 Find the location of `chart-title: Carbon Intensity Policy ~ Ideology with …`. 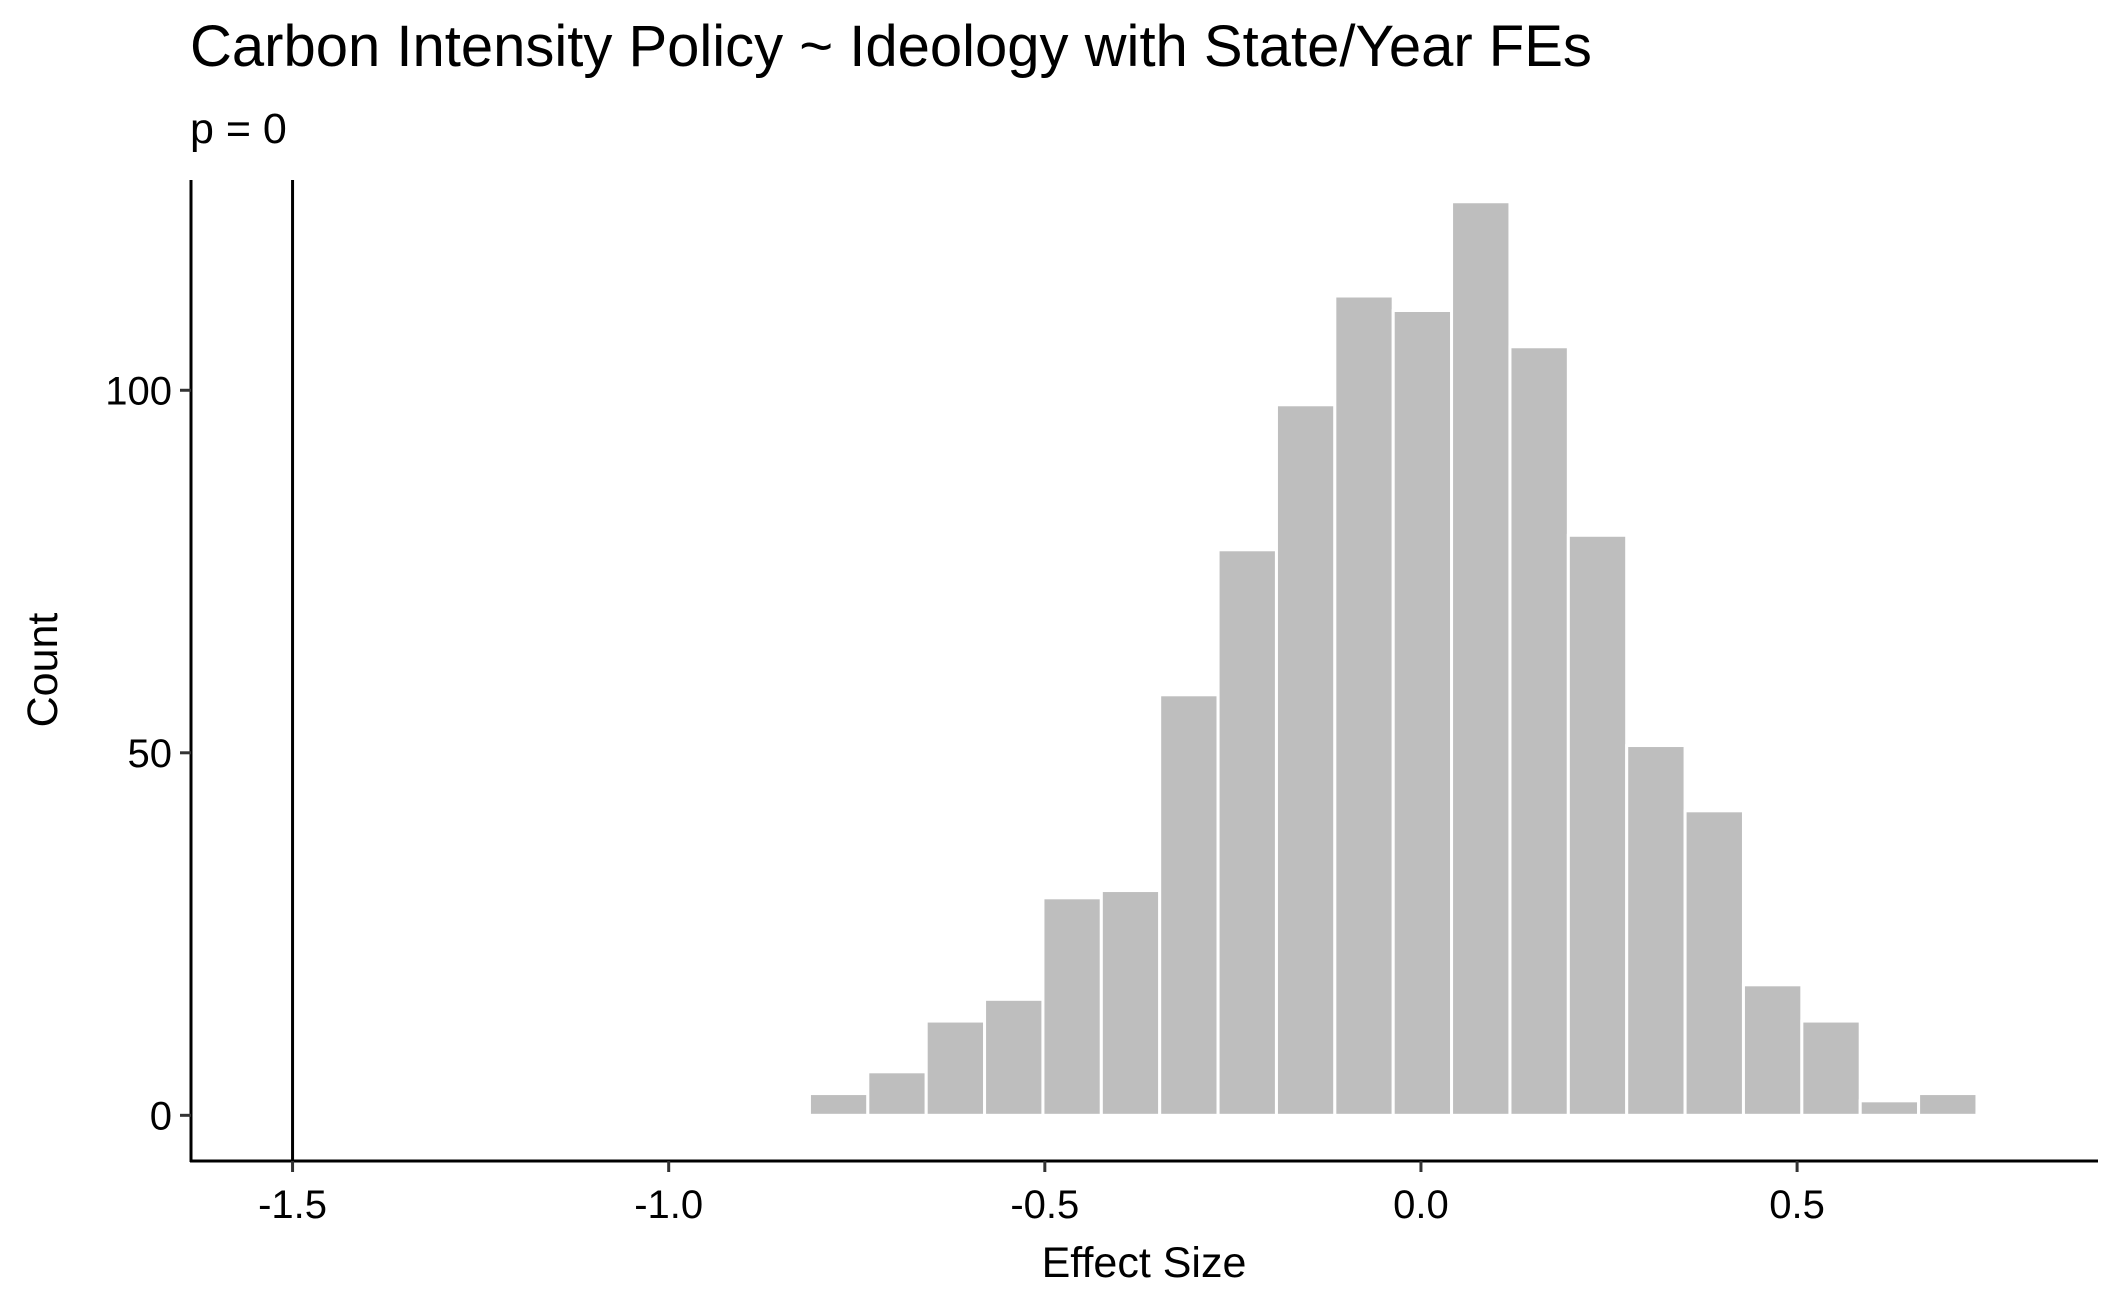

chart-title: Carbon Intensity Policy ~ Ideology with … is located at coordinates (891, 46).